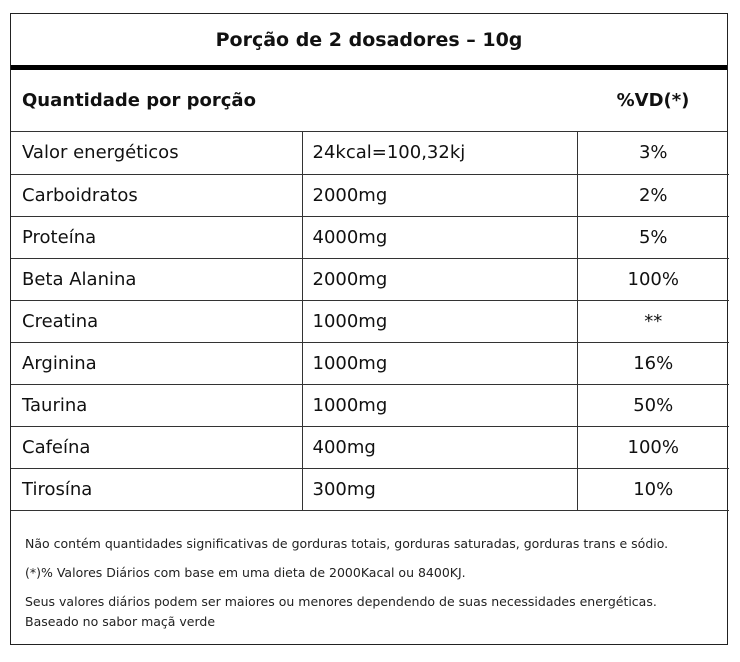  I want to click on table-row: Tirosína 300mg 10%, so click(370, 489).